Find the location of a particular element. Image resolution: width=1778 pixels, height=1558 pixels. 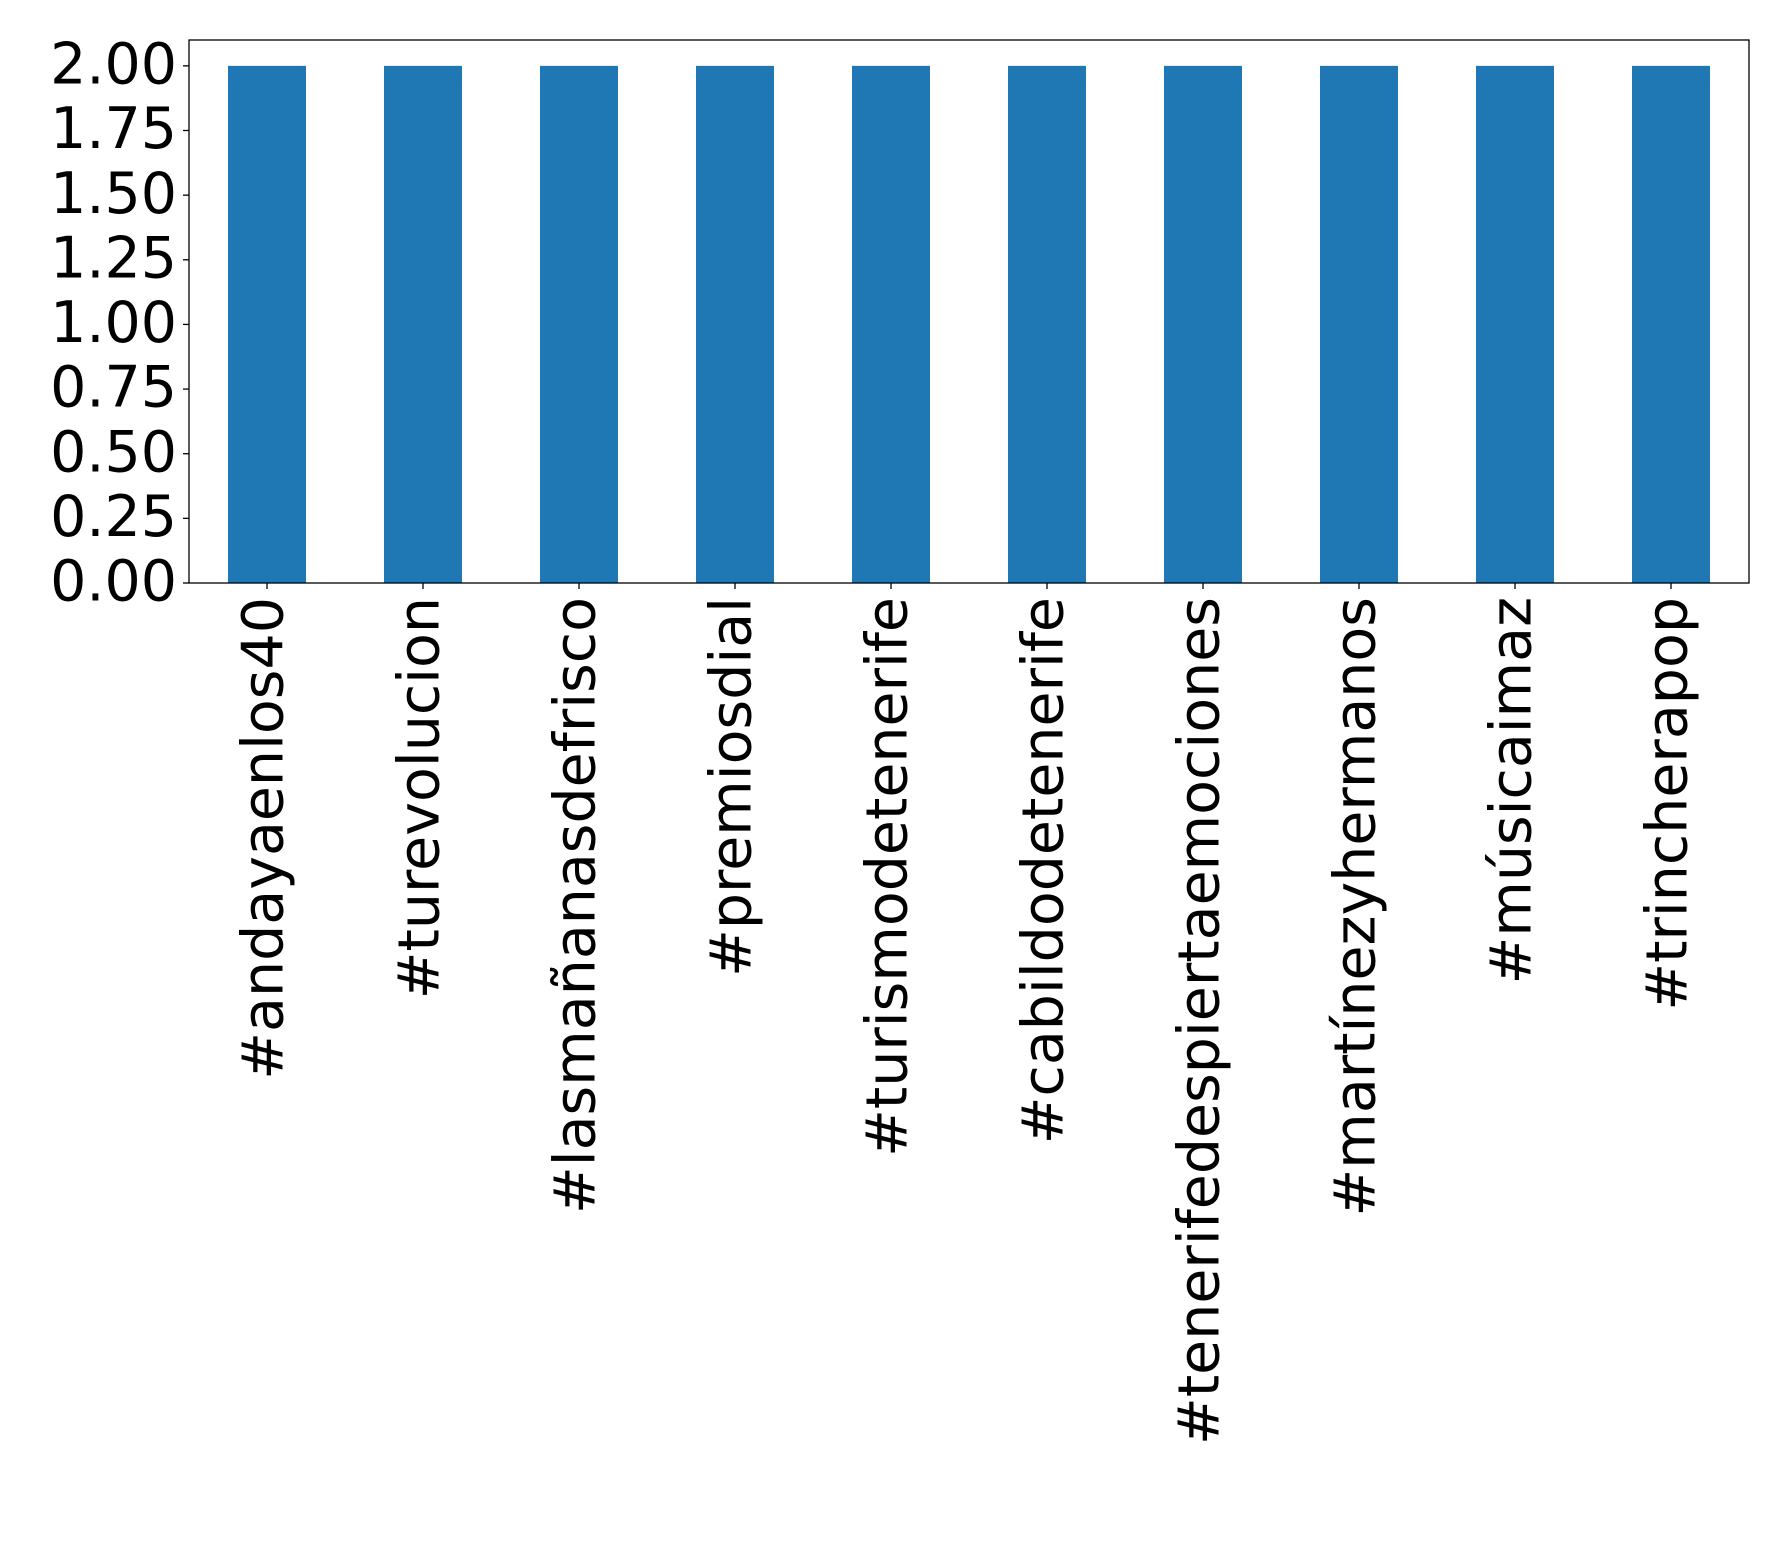

x-tick-label: #músicaimaz is located at coordinates (1512, 790).